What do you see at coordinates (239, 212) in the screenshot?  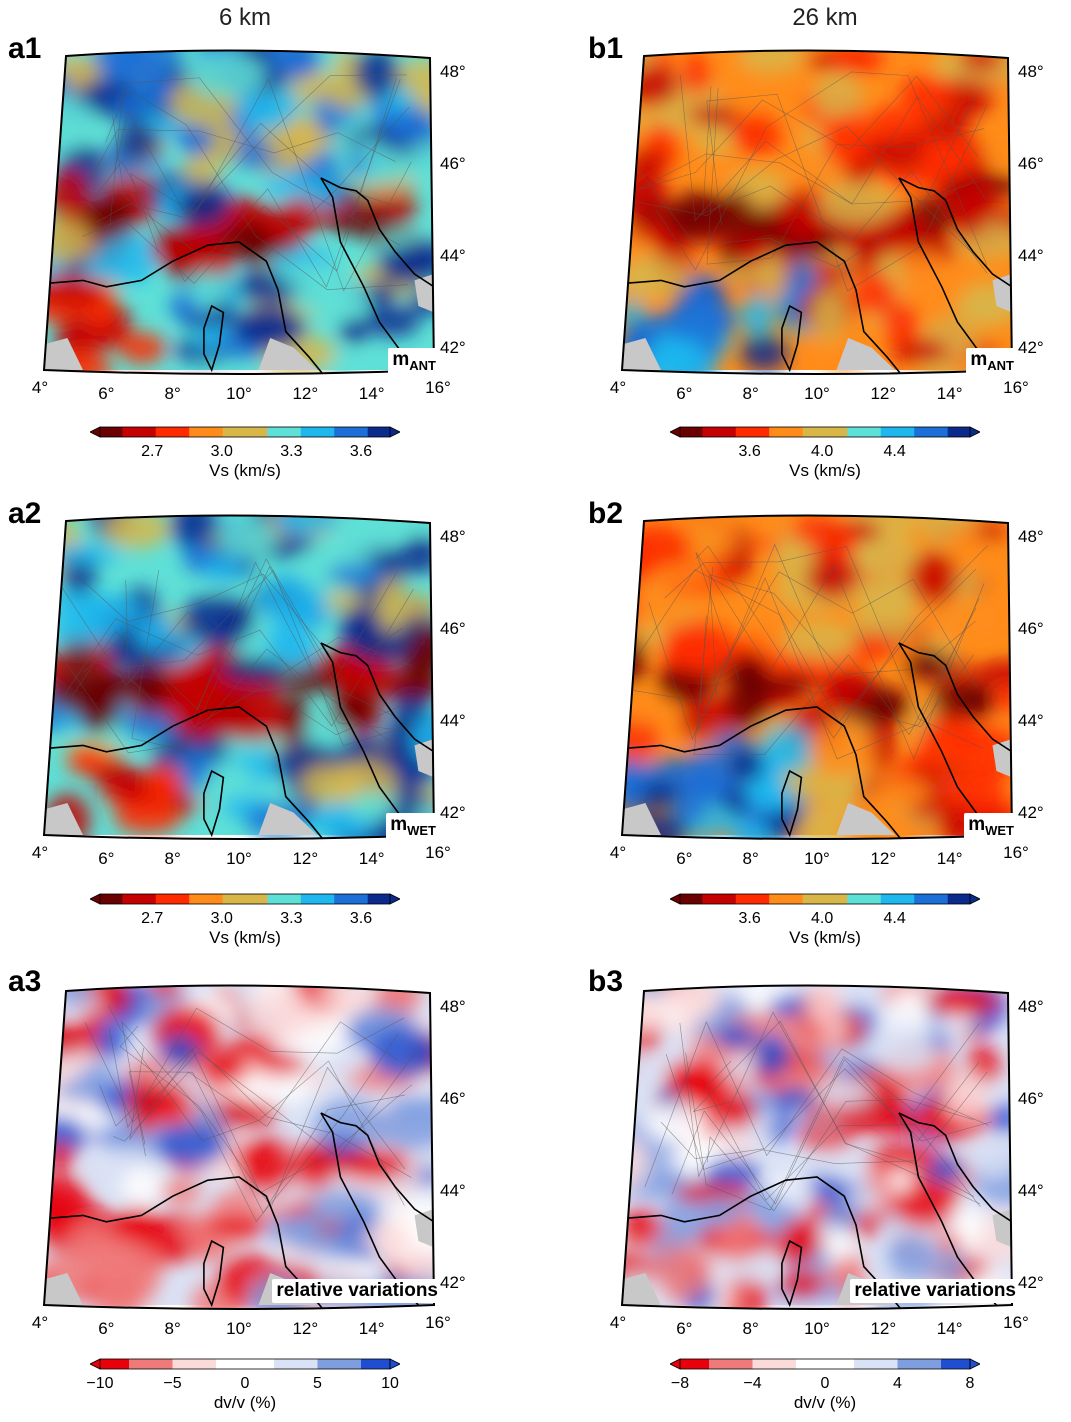 I see `map-a1` at bounding box center [239, 212].